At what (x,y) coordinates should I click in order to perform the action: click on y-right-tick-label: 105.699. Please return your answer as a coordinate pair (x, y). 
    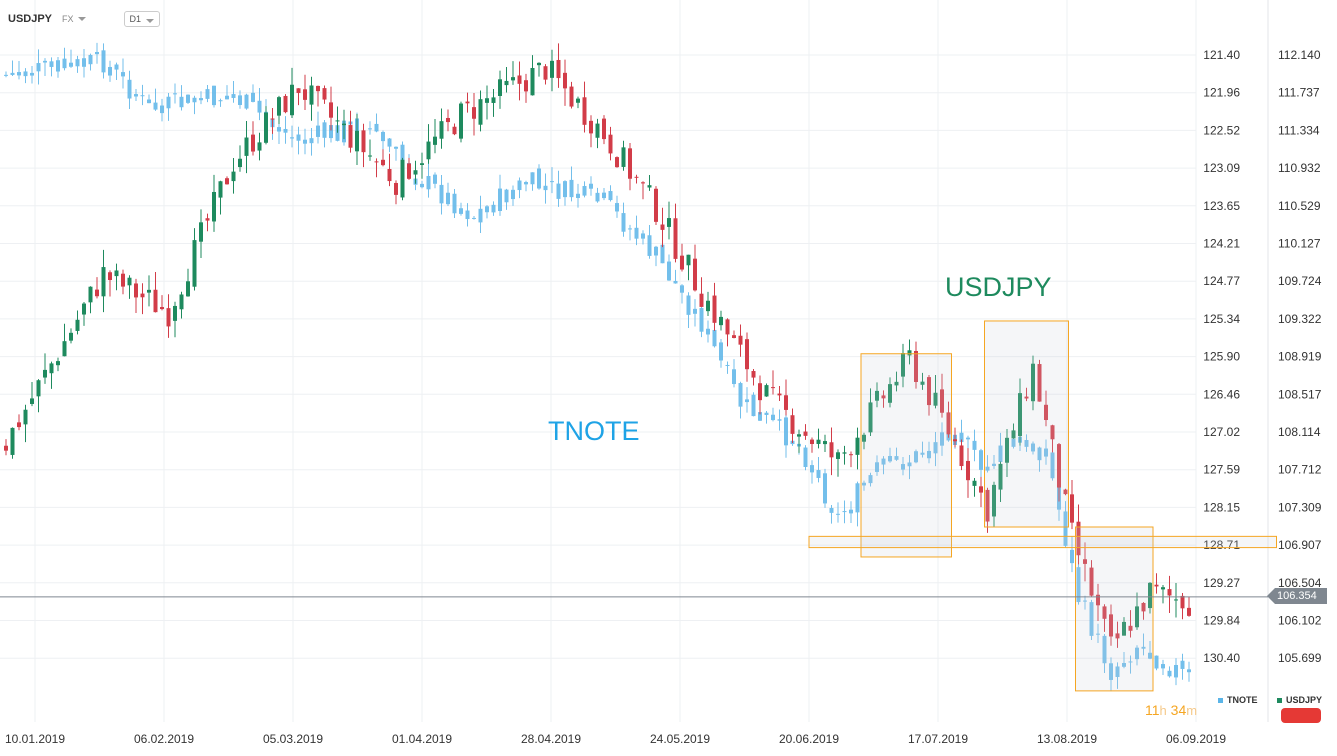
    Looking at the image, I should click on (1300, 658).